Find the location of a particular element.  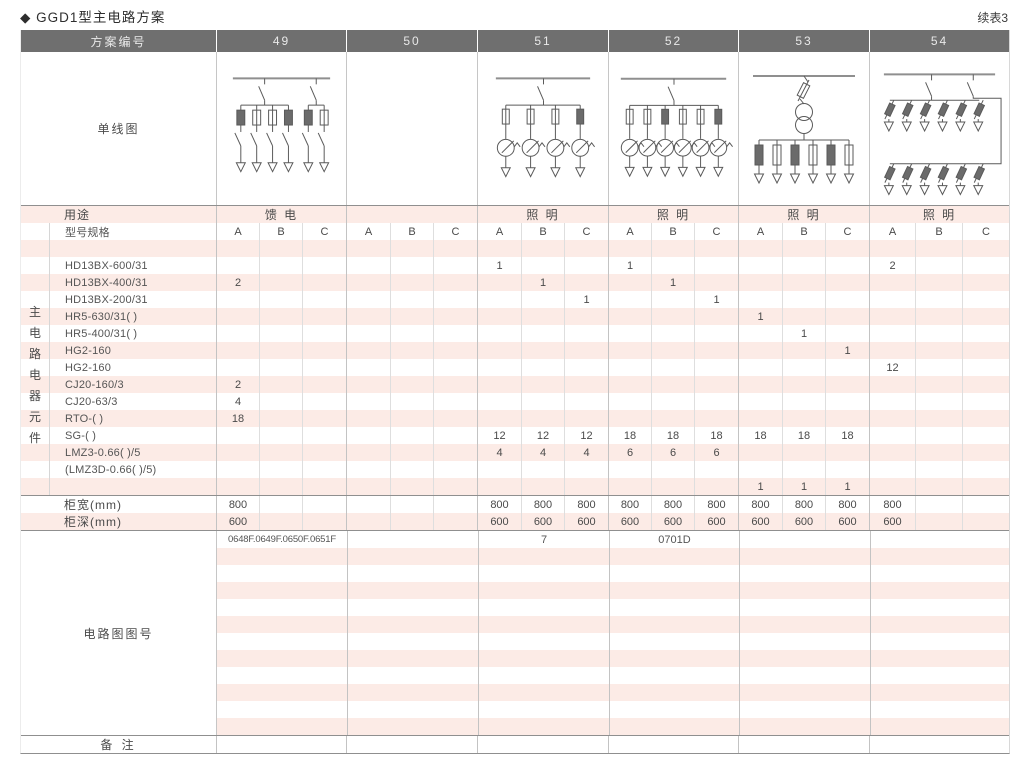

component-model: HD13BX-200/31 is located at coordinates (132, 299).